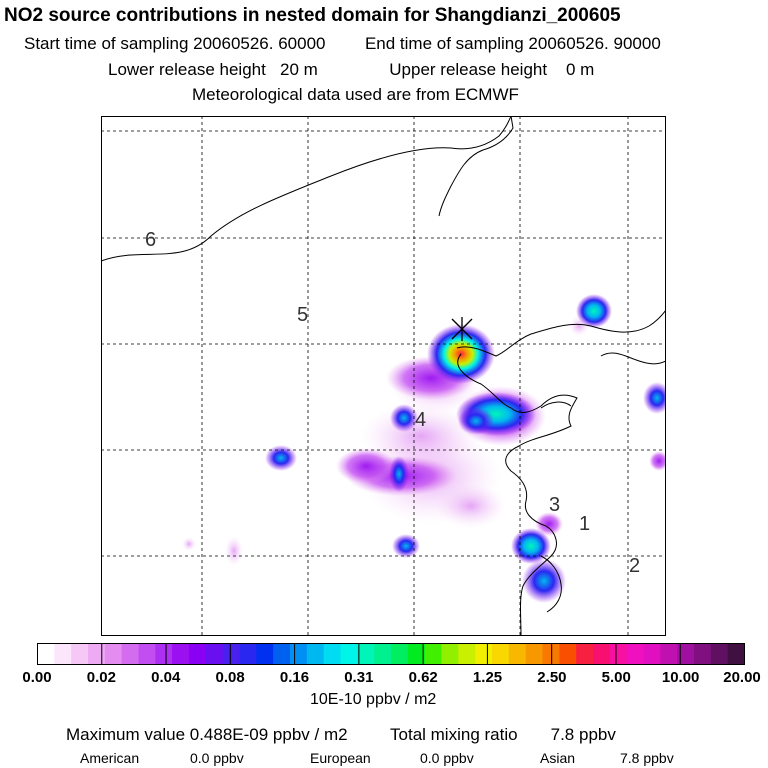 Image resolution: width=768 pixels, height=768 pixels. What do you see at coordinates (462, 329) in the screenshot?
I see `receptor-marker` at bounding box center [462, 329].